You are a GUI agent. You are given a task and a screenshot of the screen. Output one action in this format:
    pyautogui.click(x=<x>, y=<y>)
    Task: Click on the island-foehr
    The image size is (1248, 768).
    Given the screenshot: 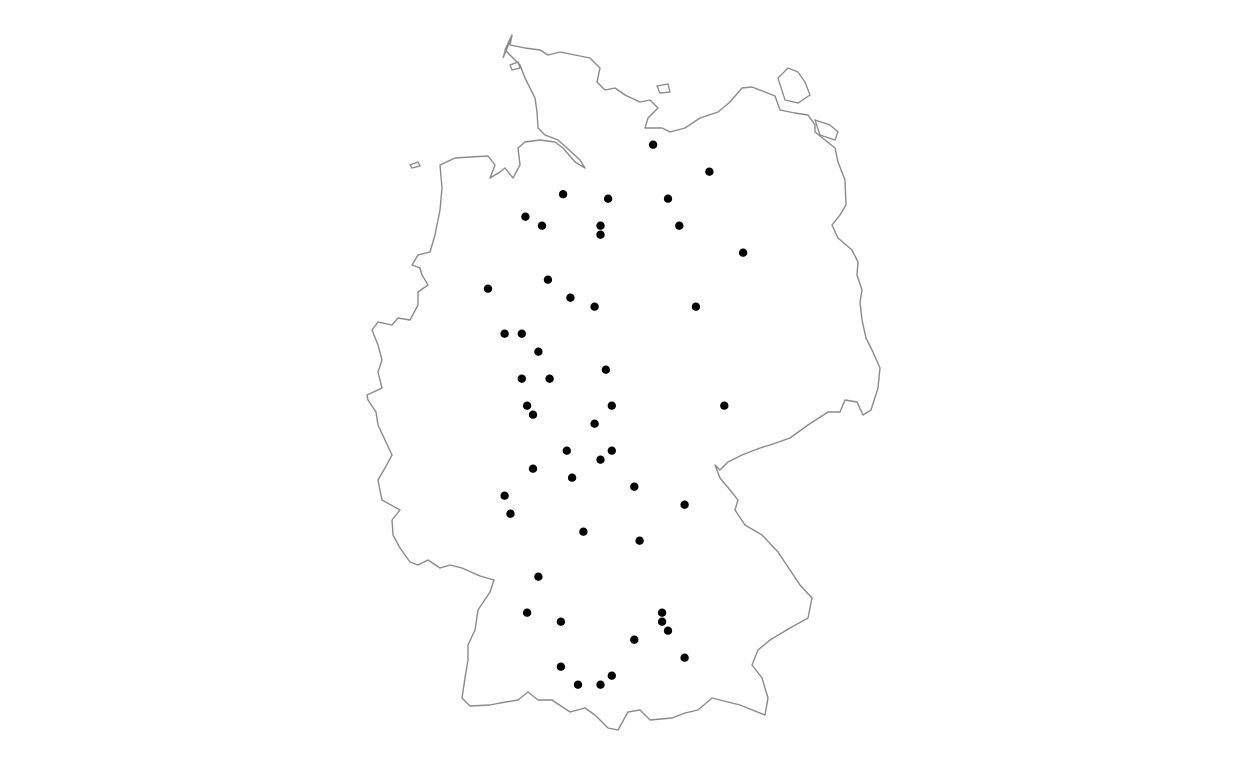 What is the action you would take?
    pyautogui.click(x=515, y=66)
    